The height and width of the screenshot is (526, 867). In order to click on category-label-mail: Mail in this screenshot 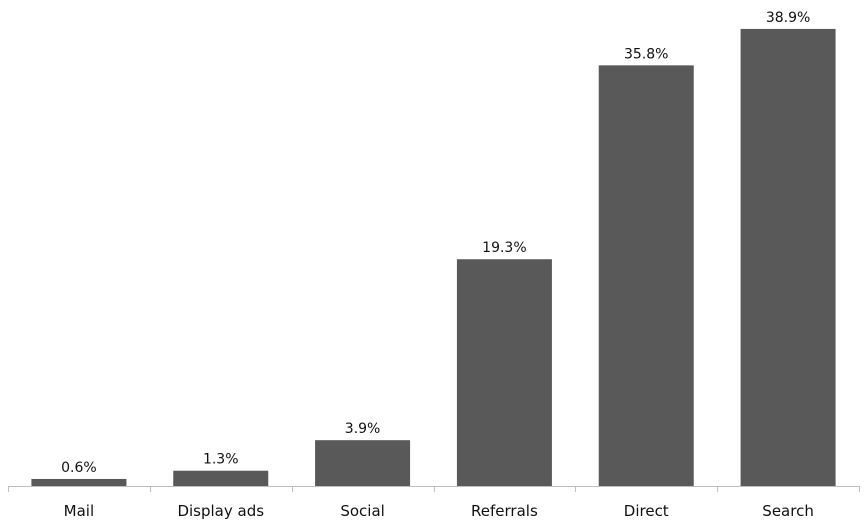, I will do `click(79, 511)`.